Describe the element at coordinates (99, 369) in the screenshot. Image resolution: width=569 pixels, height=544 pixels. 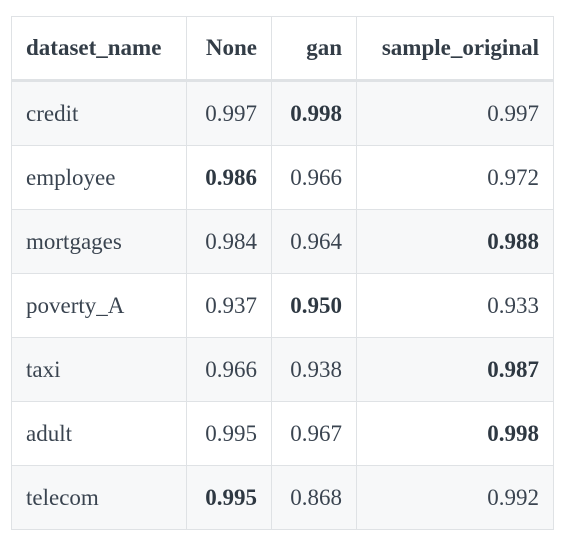
I see `cell-dataset-name: taxi` at that location.